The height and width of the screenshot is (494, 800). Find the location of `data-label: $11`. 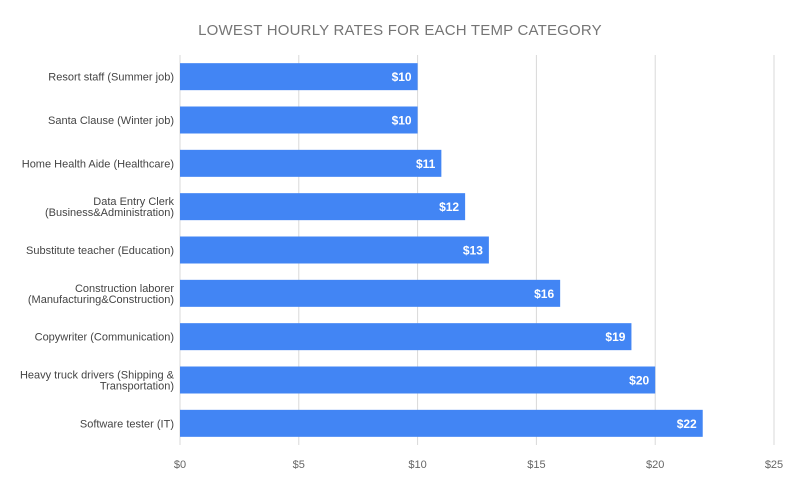

data-label: $11 is located at coordinates (426, 164).